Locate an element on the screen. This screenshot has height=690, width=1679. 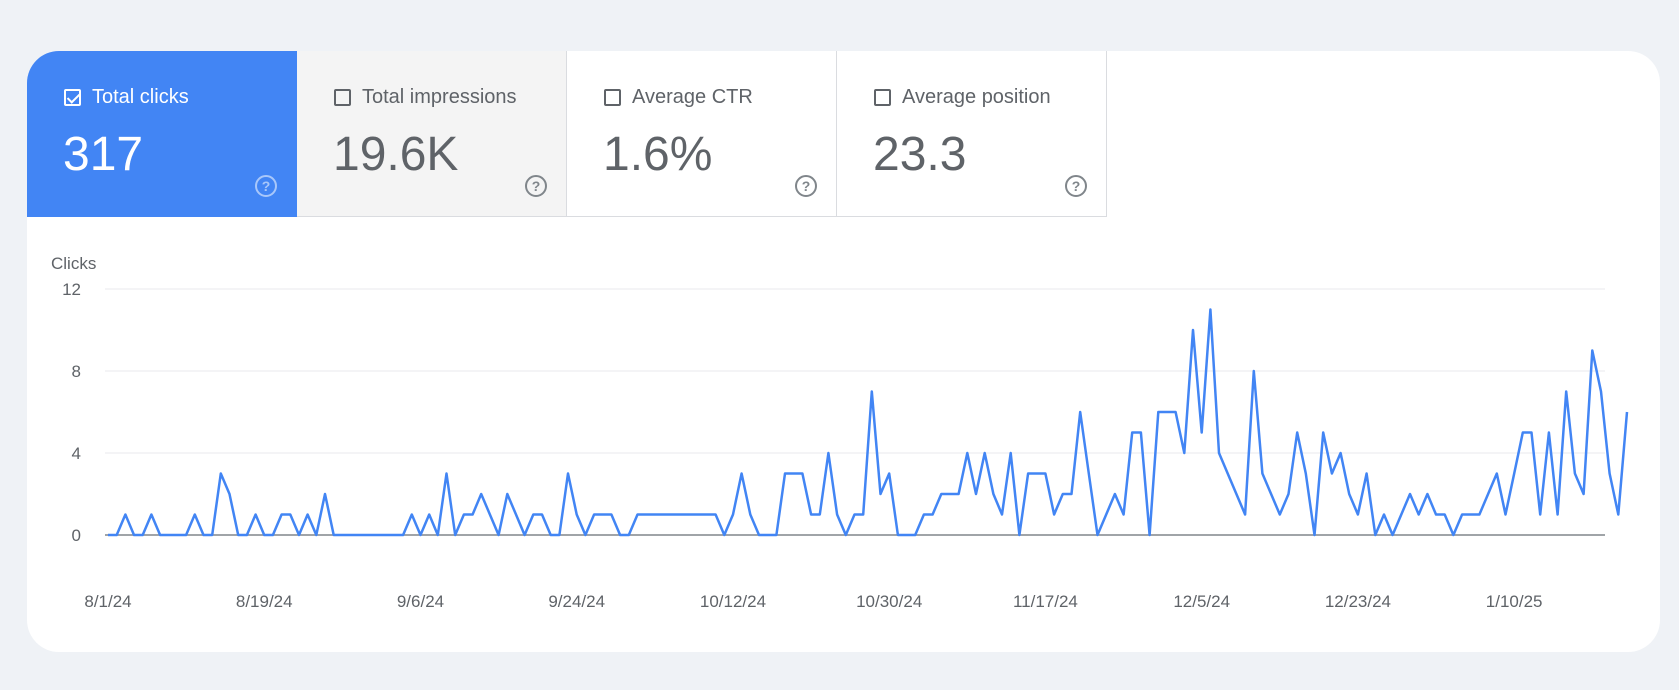
metric-value: 19.6K is located at coordinates (396, 154).